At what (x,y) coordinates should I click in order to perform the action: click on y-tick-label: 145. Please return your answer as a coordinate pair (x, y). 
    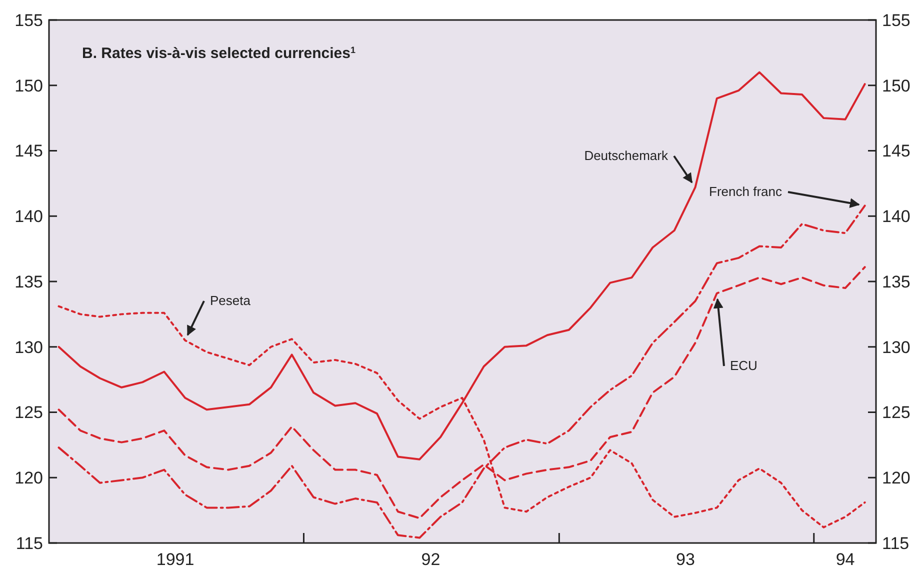
    Looking at the image, I should click on (28, 151).